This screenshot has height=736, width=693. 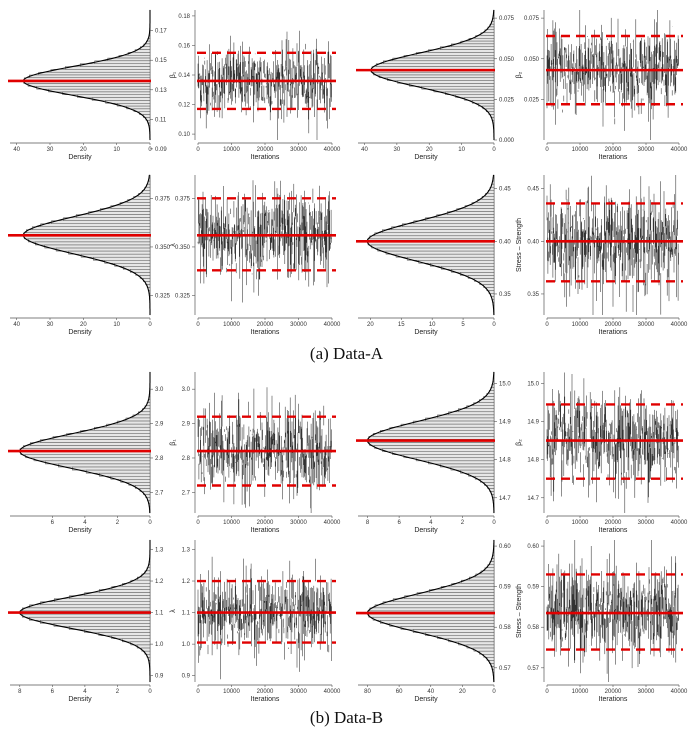 What do you see at coordinates (161, 120) in the screenshot?
I see `y-tick-label: 0.11` at bounding box center [161, 120].